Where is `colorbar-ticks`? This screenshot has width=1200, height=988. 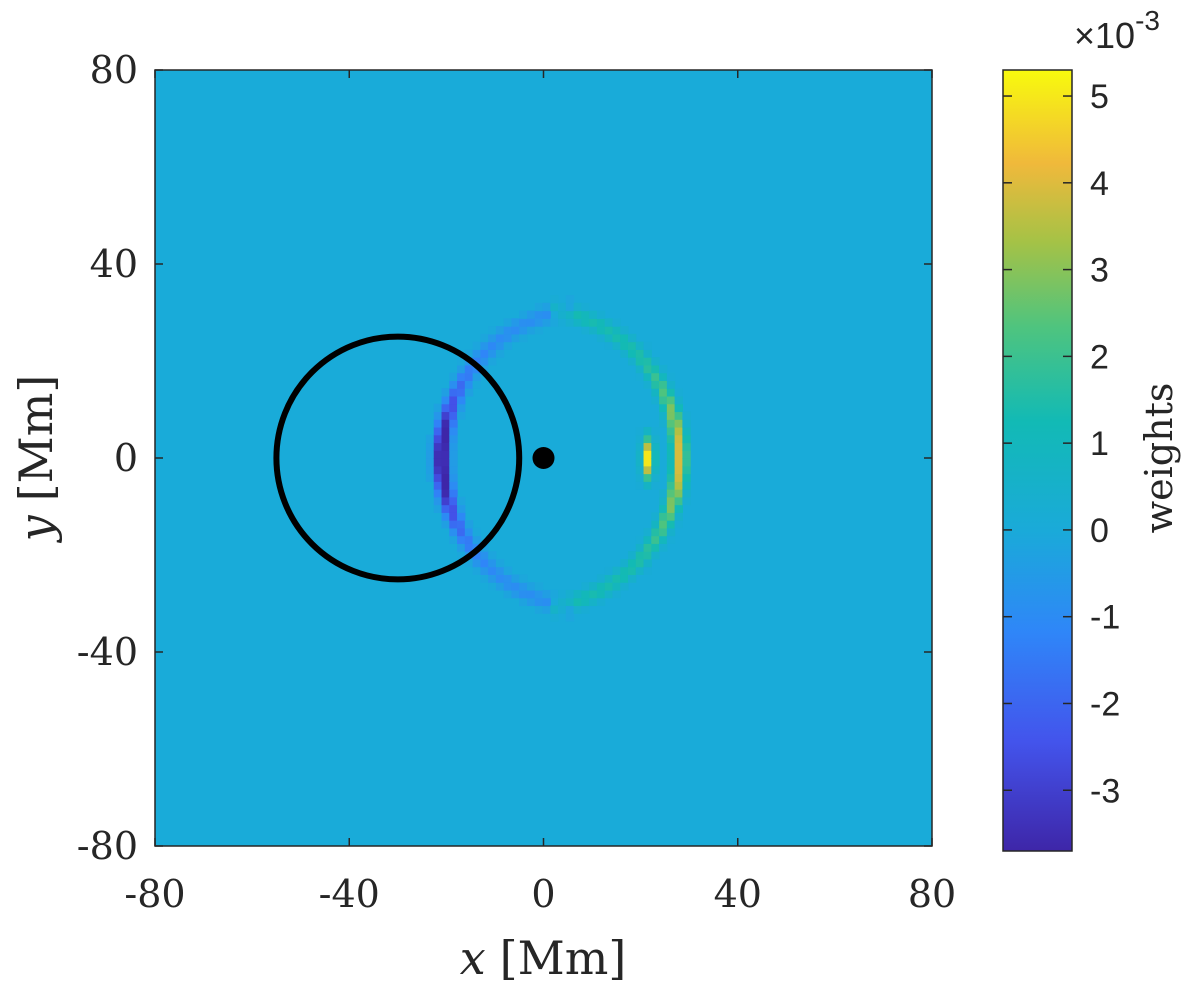 colorbar-ticks is located at coordinates (1037, 443).